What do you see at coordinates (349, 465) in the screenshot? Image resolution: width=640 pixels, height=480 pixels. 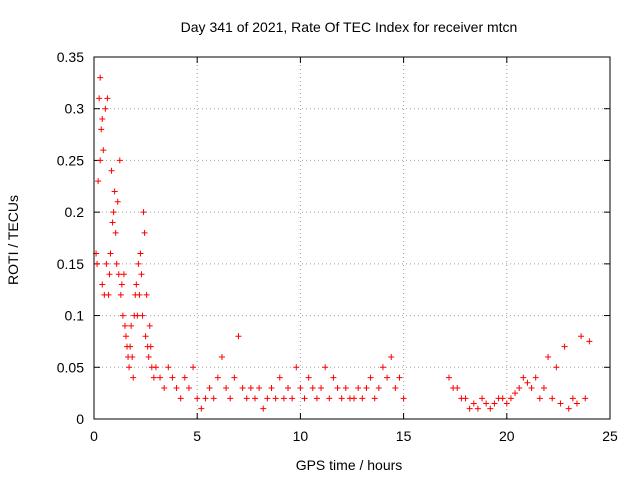 I see `x-axis-title: GPS time / hours` at bounding box center [349, 465].